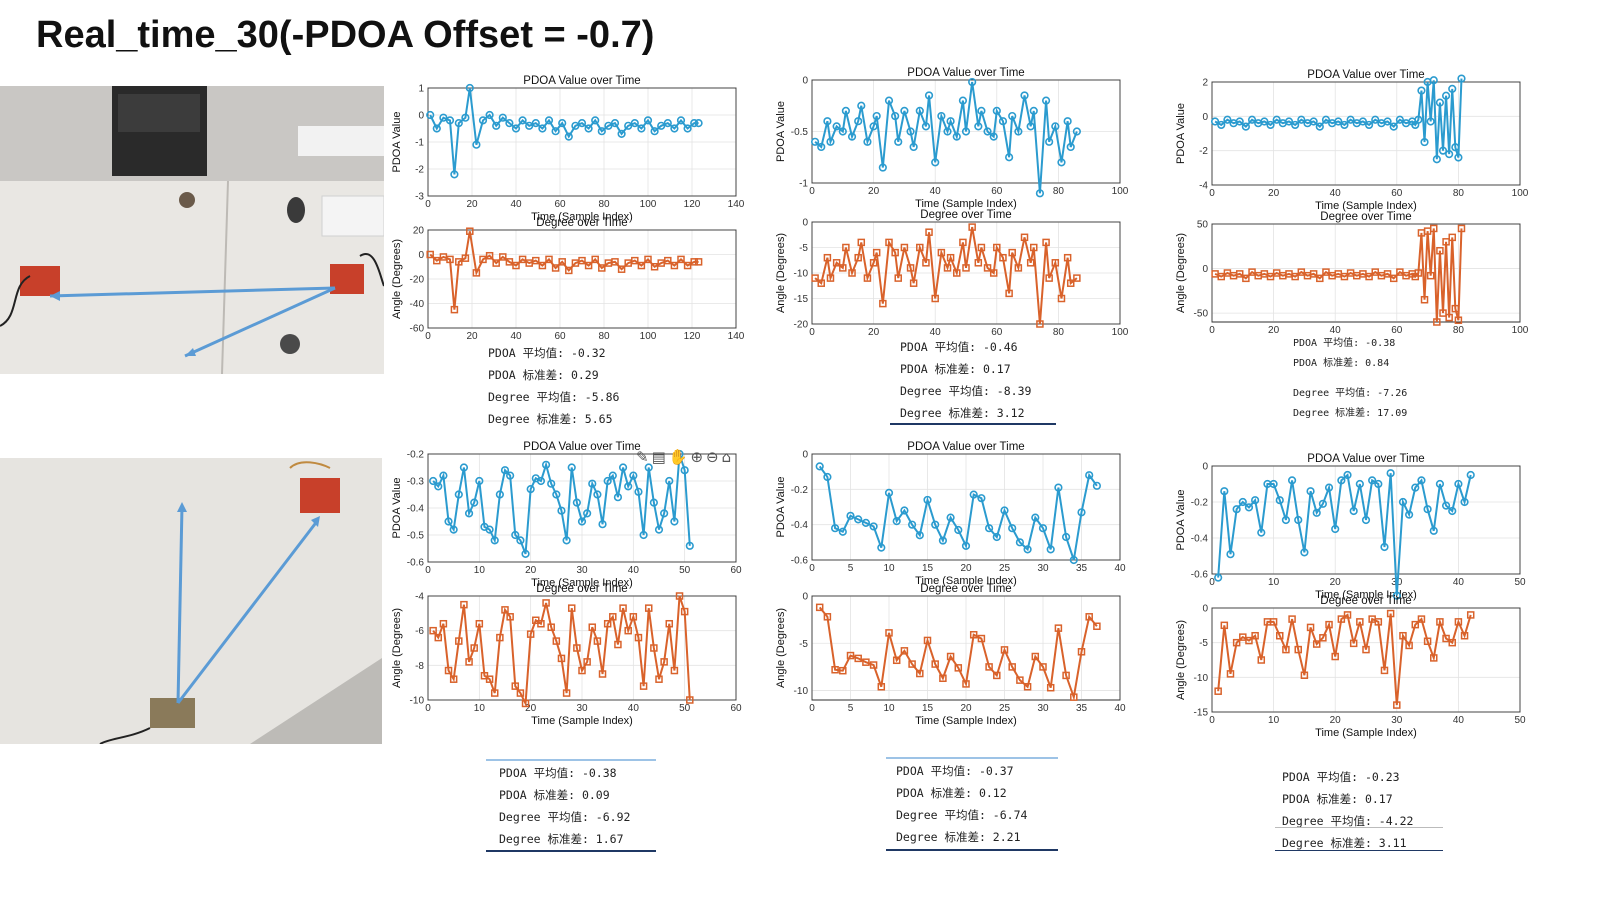  What do you see at coordinates (951, 793) in the screenshot?
I see `stat-pdoa-std: PDOA 标准差: 0.12` at bounding box center [951, 793].